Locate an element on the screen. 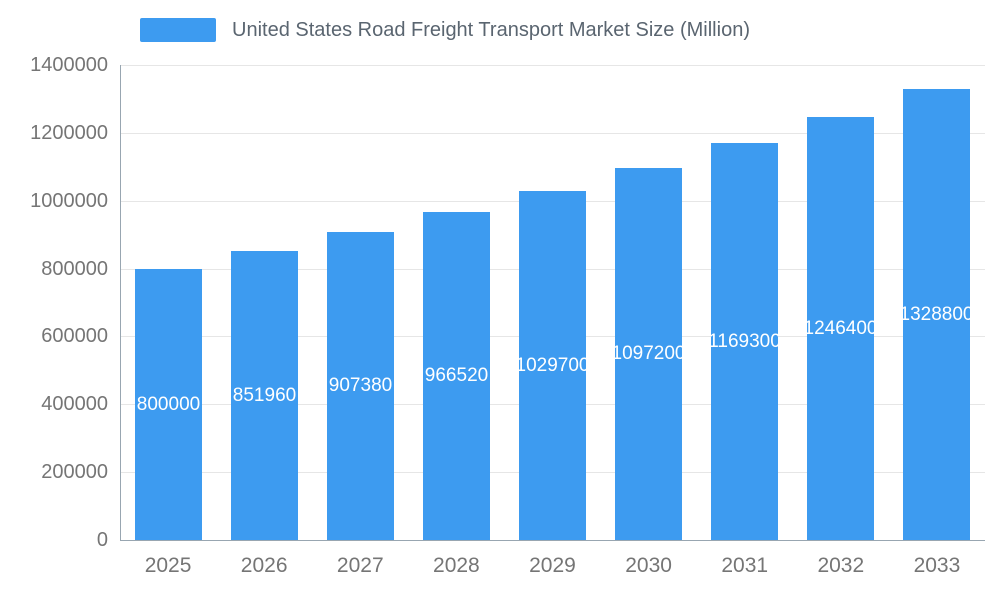 This screenshot has height=600, width=1000. x-tick-label: 2025 is located at coordinates (168, 565).